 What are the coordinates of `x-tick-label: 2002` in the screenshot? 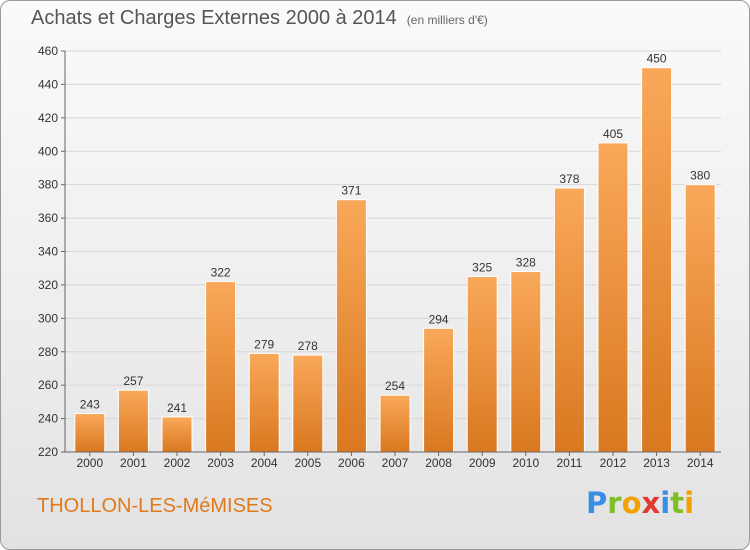 It's located at (177, 463).